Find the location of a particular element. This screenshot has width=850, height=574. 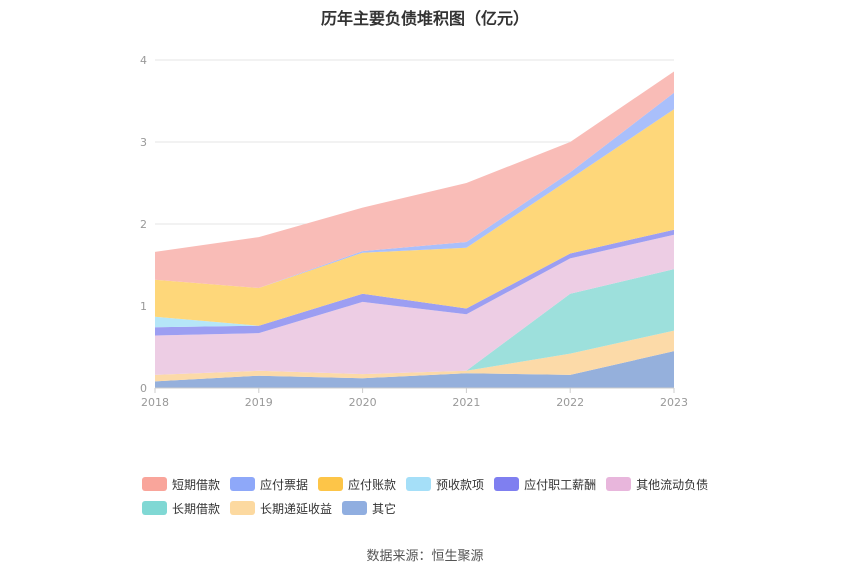

legend-label: 长期借款 is located at coordinates (196, 508).